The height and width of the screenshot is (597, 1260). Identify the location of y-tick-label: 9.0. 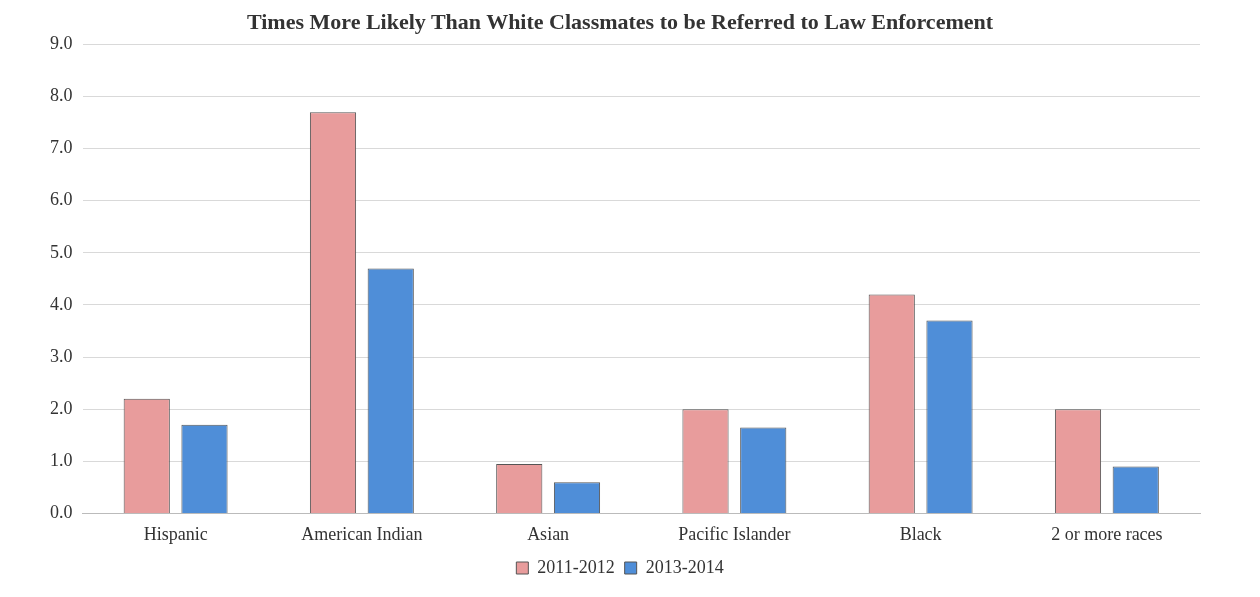
(61, 43).